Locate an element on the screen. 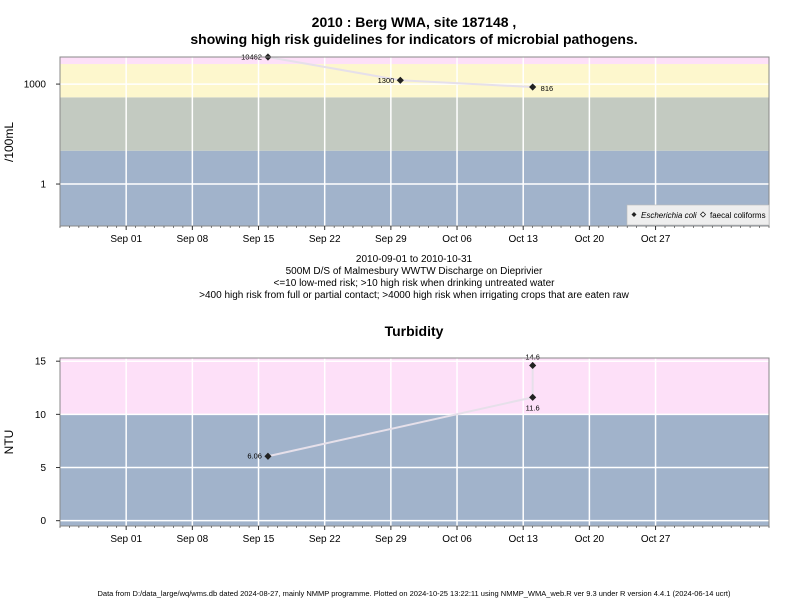 The width and height of the screenshot is (800, 600). chart2-series: 6.06 11.6 14.6 is located at coordinates (393, 406).